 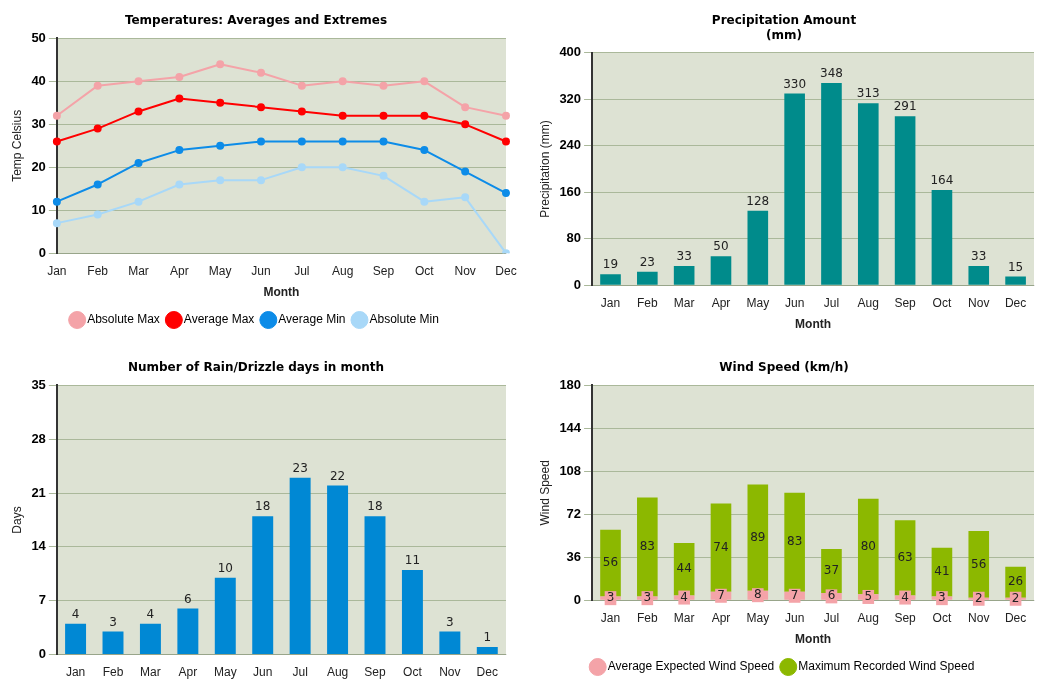 I want to click on y-tick-label: 50, so click(x=38, y=37).